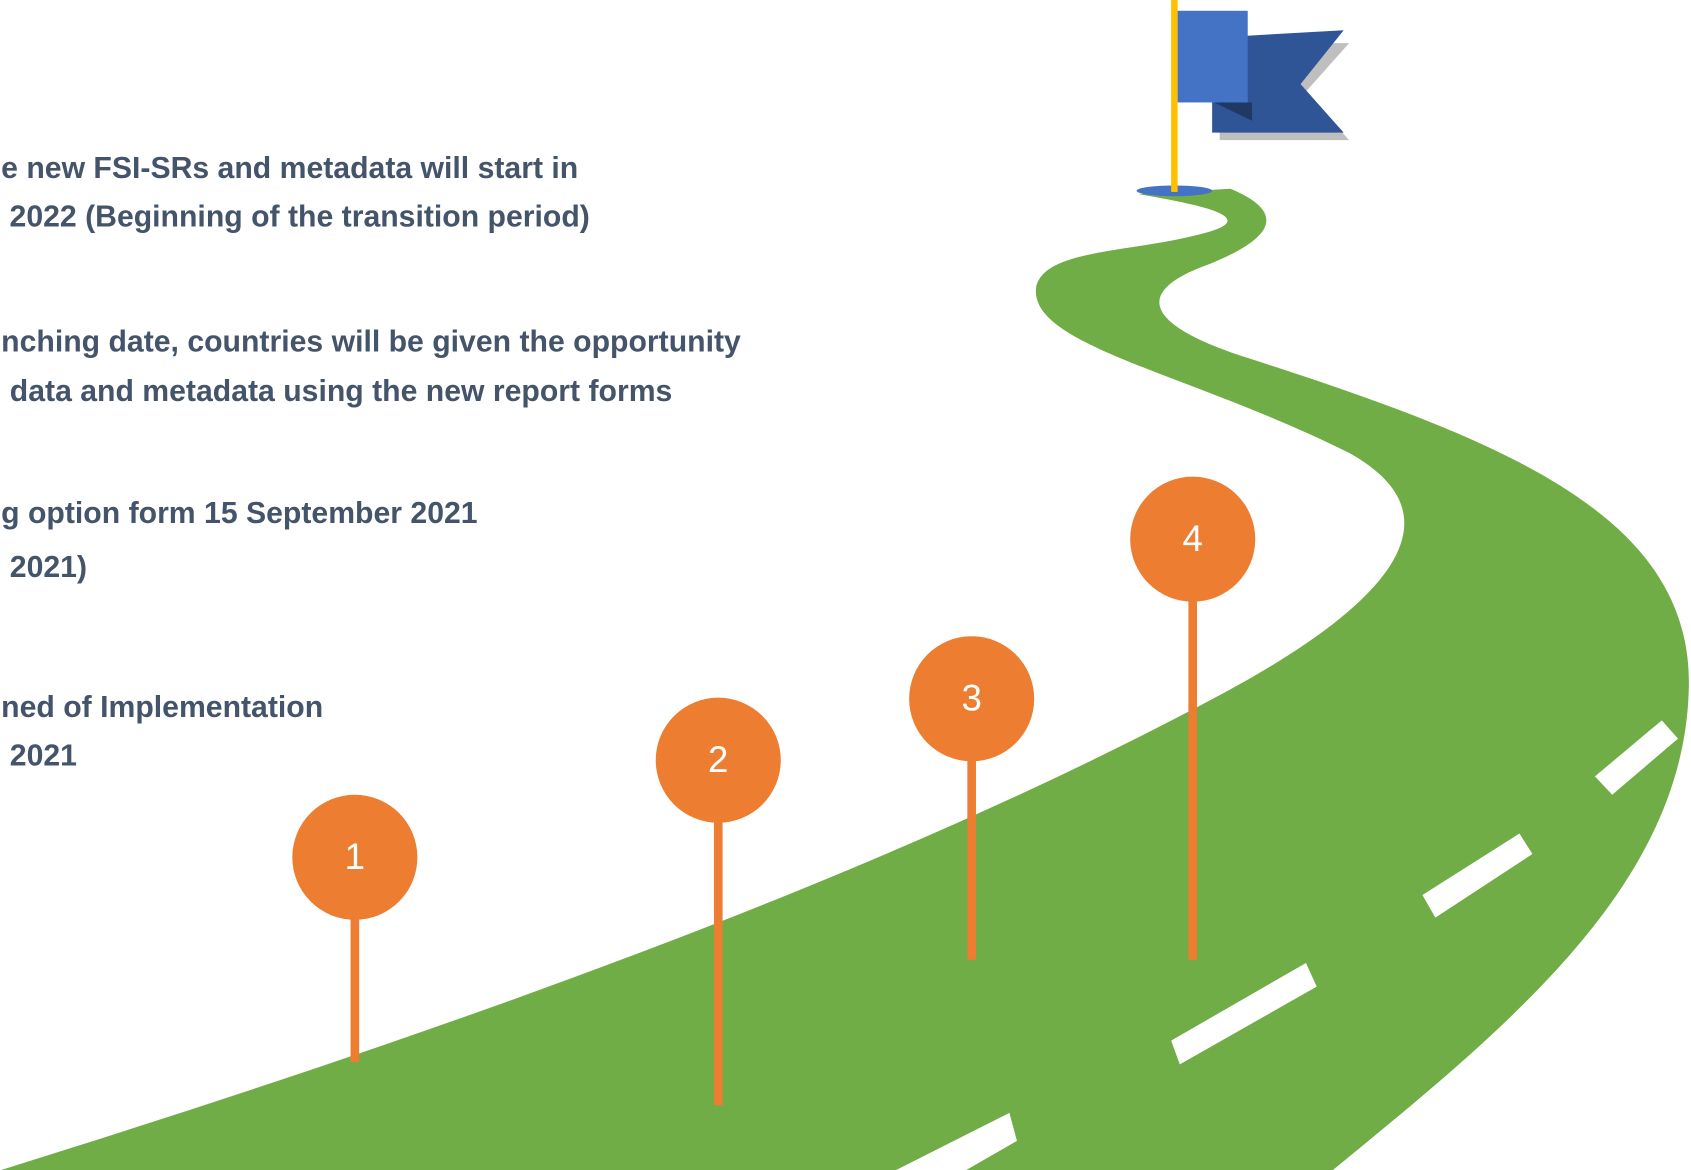 The image size is (1691, 1170). I want to click on step-text: 2021), so click(48, 567).